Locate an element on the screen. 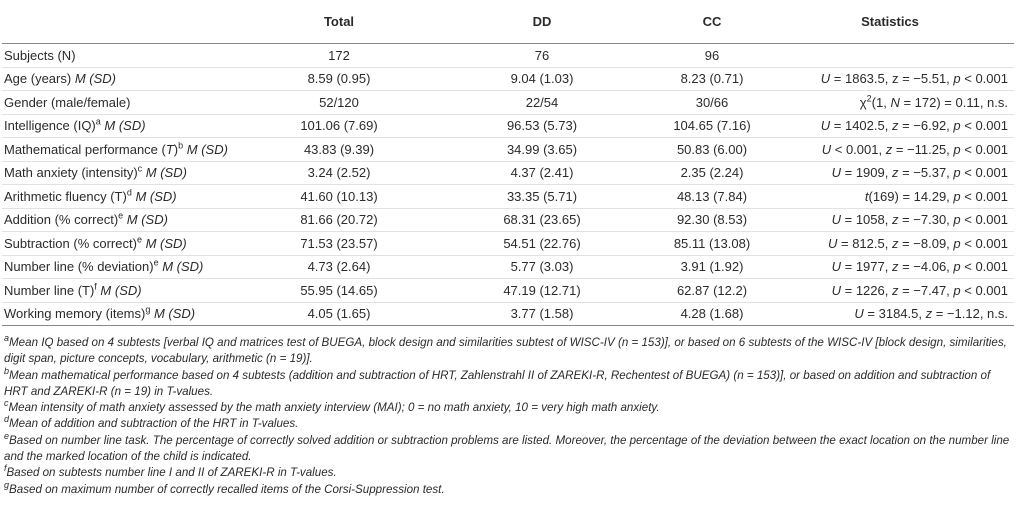 Image resolution: width=1016 pixels, height=522 pixels. cell: 8.23 (0.71) is located at coordinates (712, 79).